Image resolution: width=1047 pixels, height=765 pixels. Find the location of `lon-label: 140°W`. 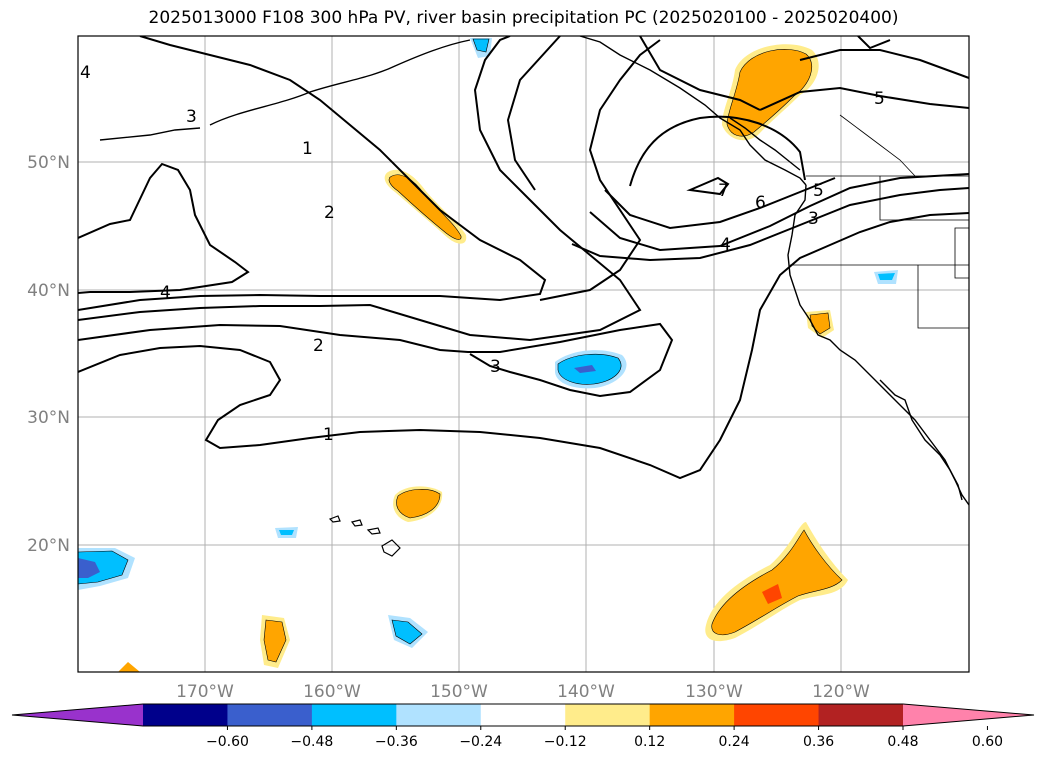

lon-label: 140°W is located at coordinates (586, 692).